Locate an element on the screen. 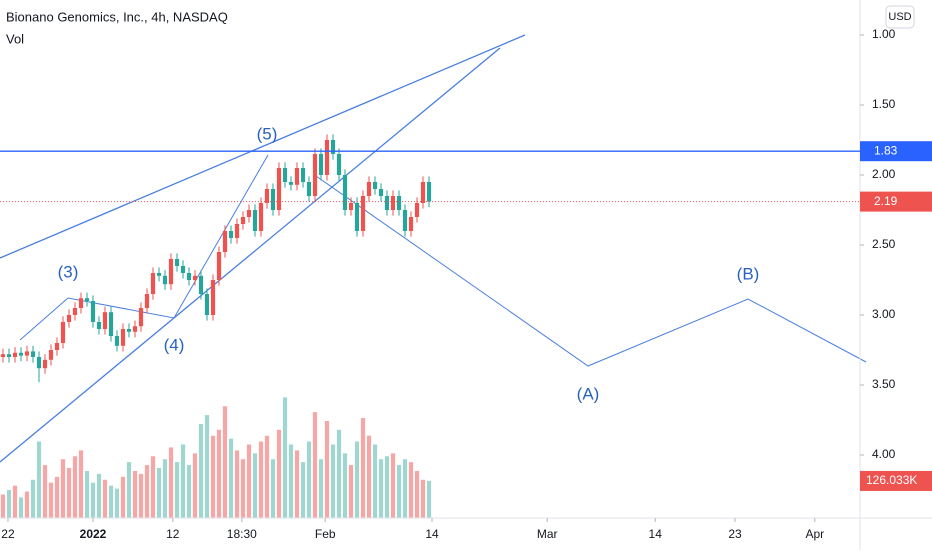 Image resolution: width=932 pixels, height=555 pixels. x-tick-label: 12 is located at coordinates (173, 534).